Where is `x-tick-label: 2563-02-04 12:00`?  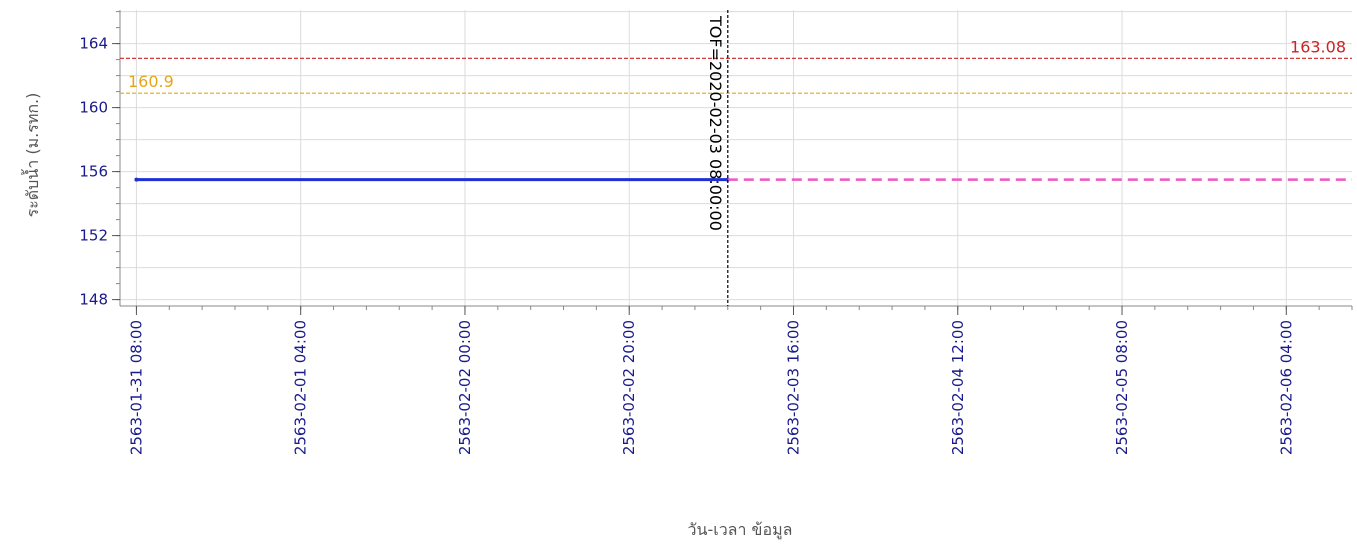
x-tick-label: 2563-02-04 12:00 is located at coordinates (958, 387).